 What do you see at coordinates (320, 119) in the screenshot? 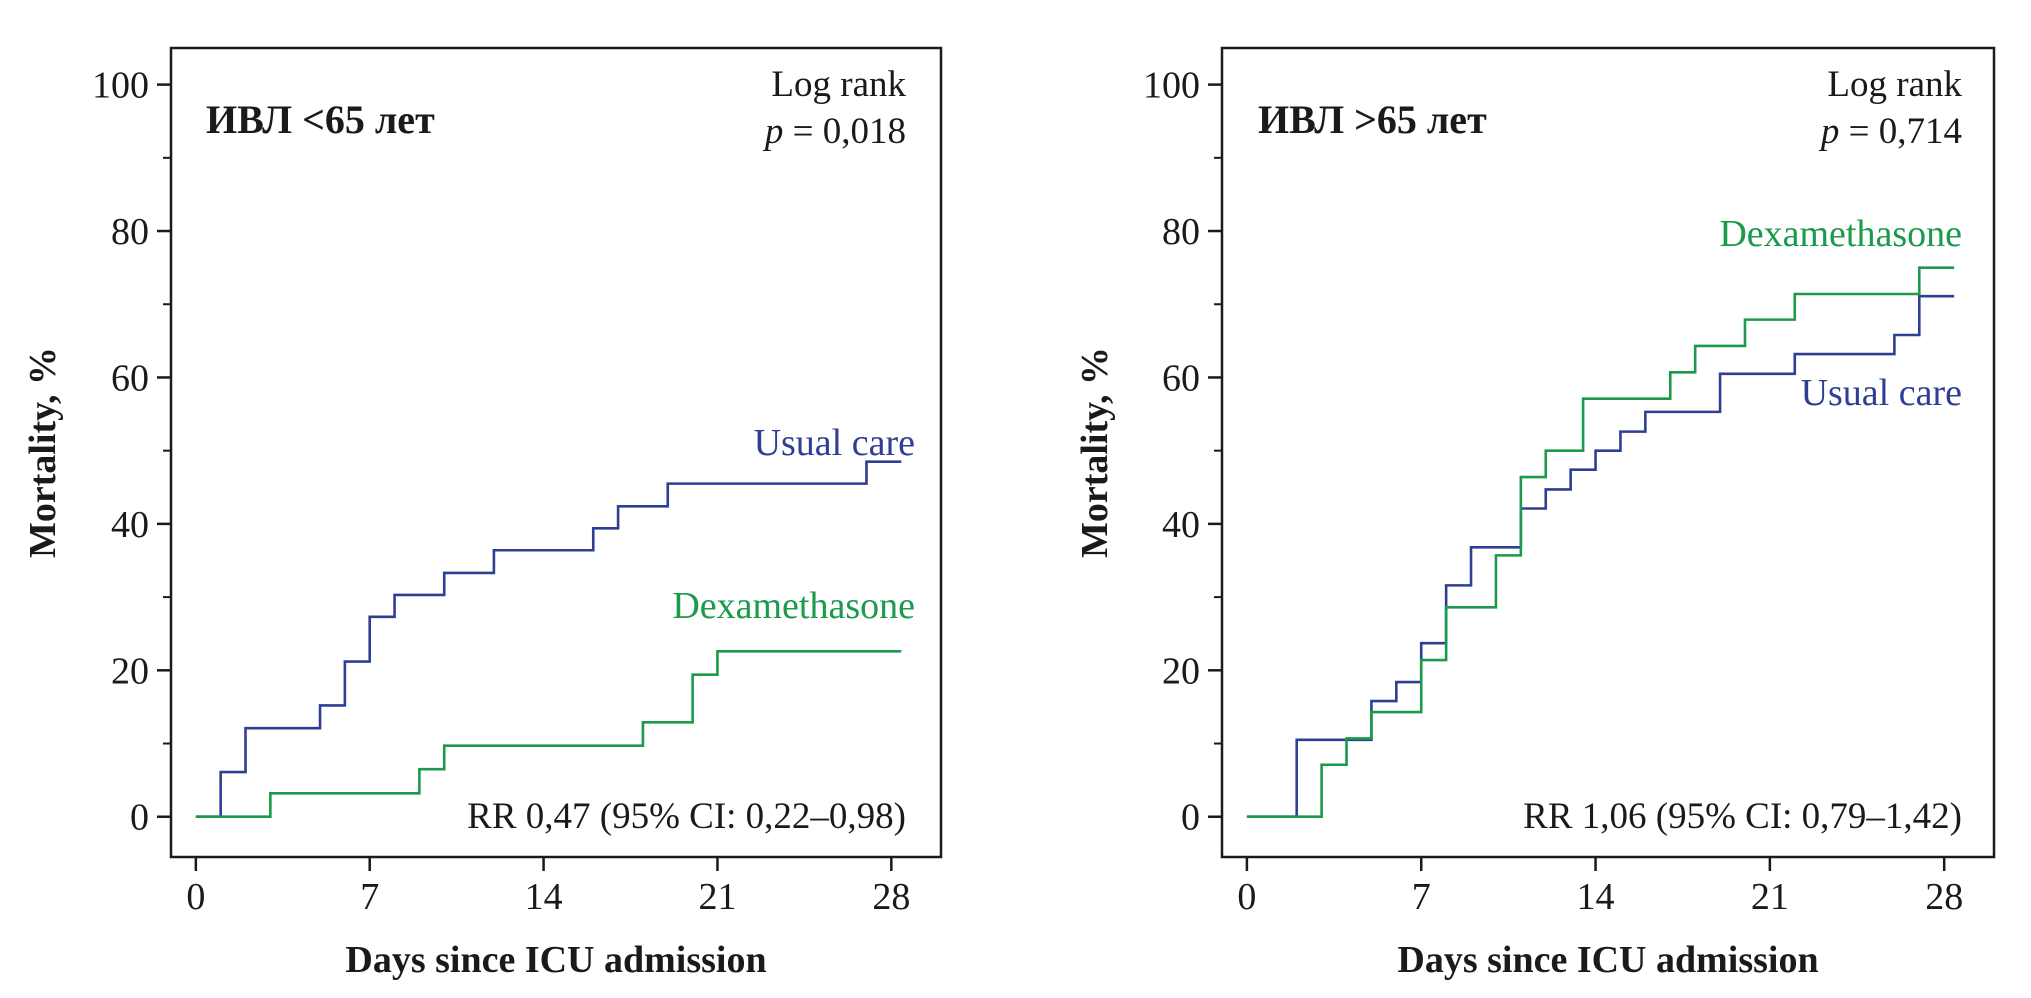
I see `panel-title: ИВЛ <65 лет` at bounding box center [320, 119].